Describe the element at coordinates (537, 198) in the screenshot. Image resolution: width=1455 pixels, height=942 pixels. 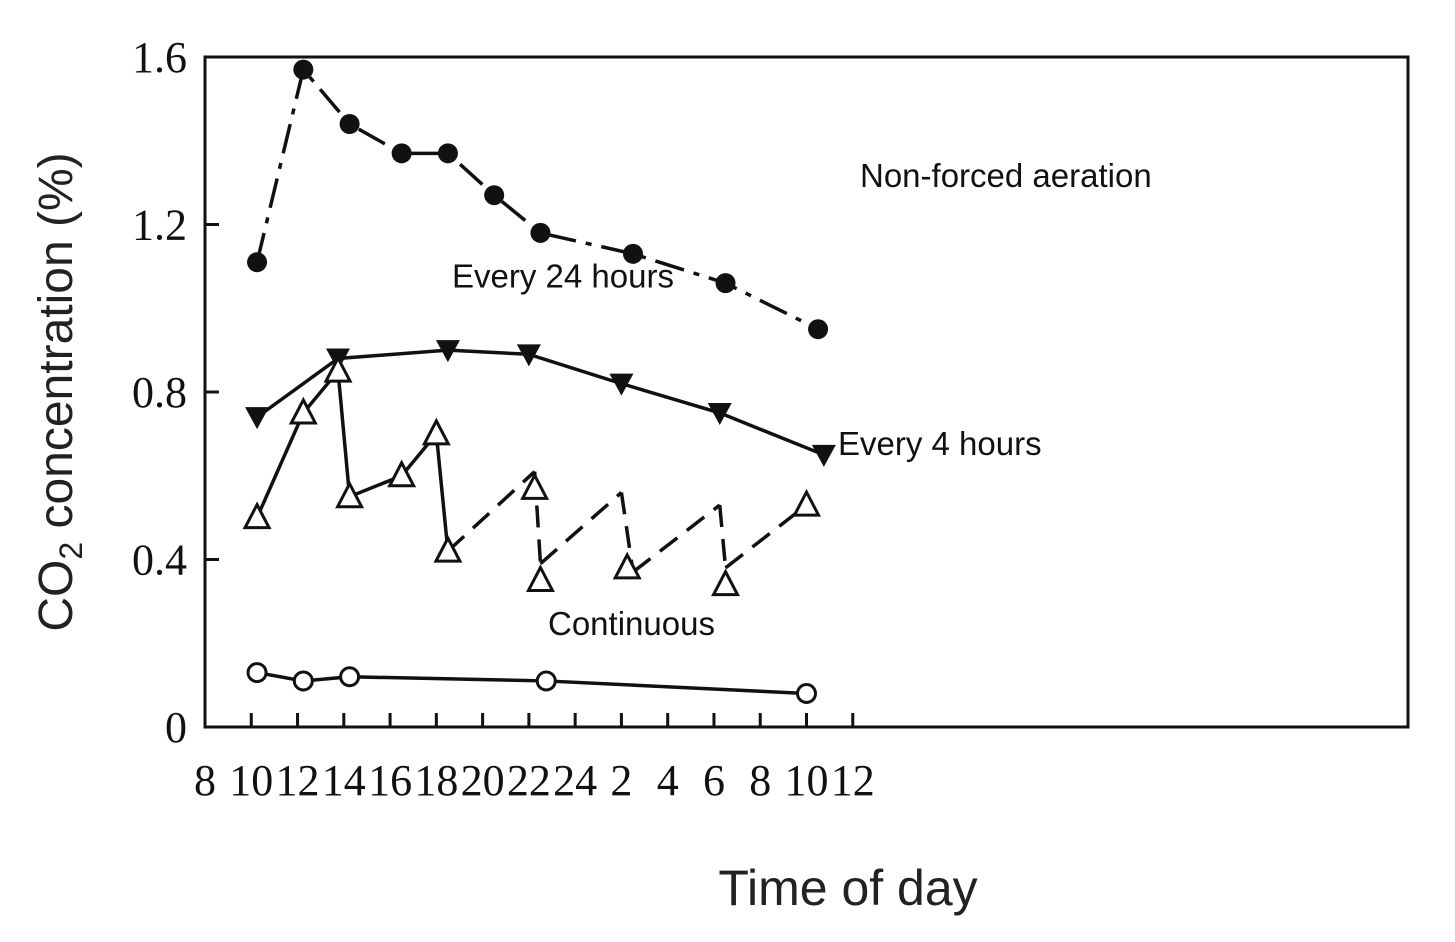
I see `non-forced-aeration-line` at that location.